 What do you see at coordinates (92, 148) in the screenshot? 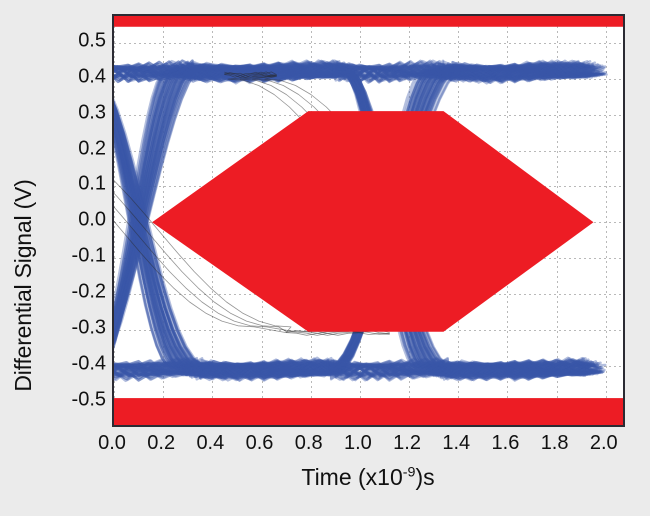
I see `y-tick-label: 0.2` at bounding box center [92, 148].